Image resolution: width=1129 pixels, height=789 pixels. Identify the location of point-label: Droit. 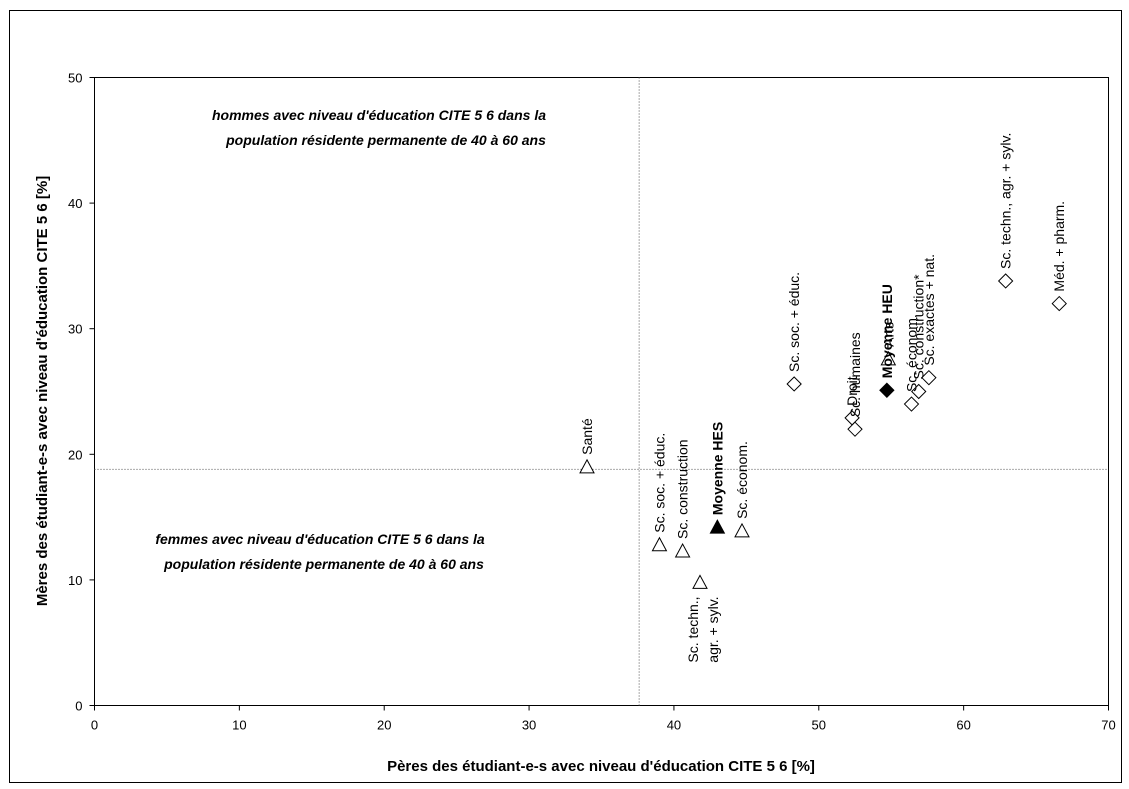
(852, 391).